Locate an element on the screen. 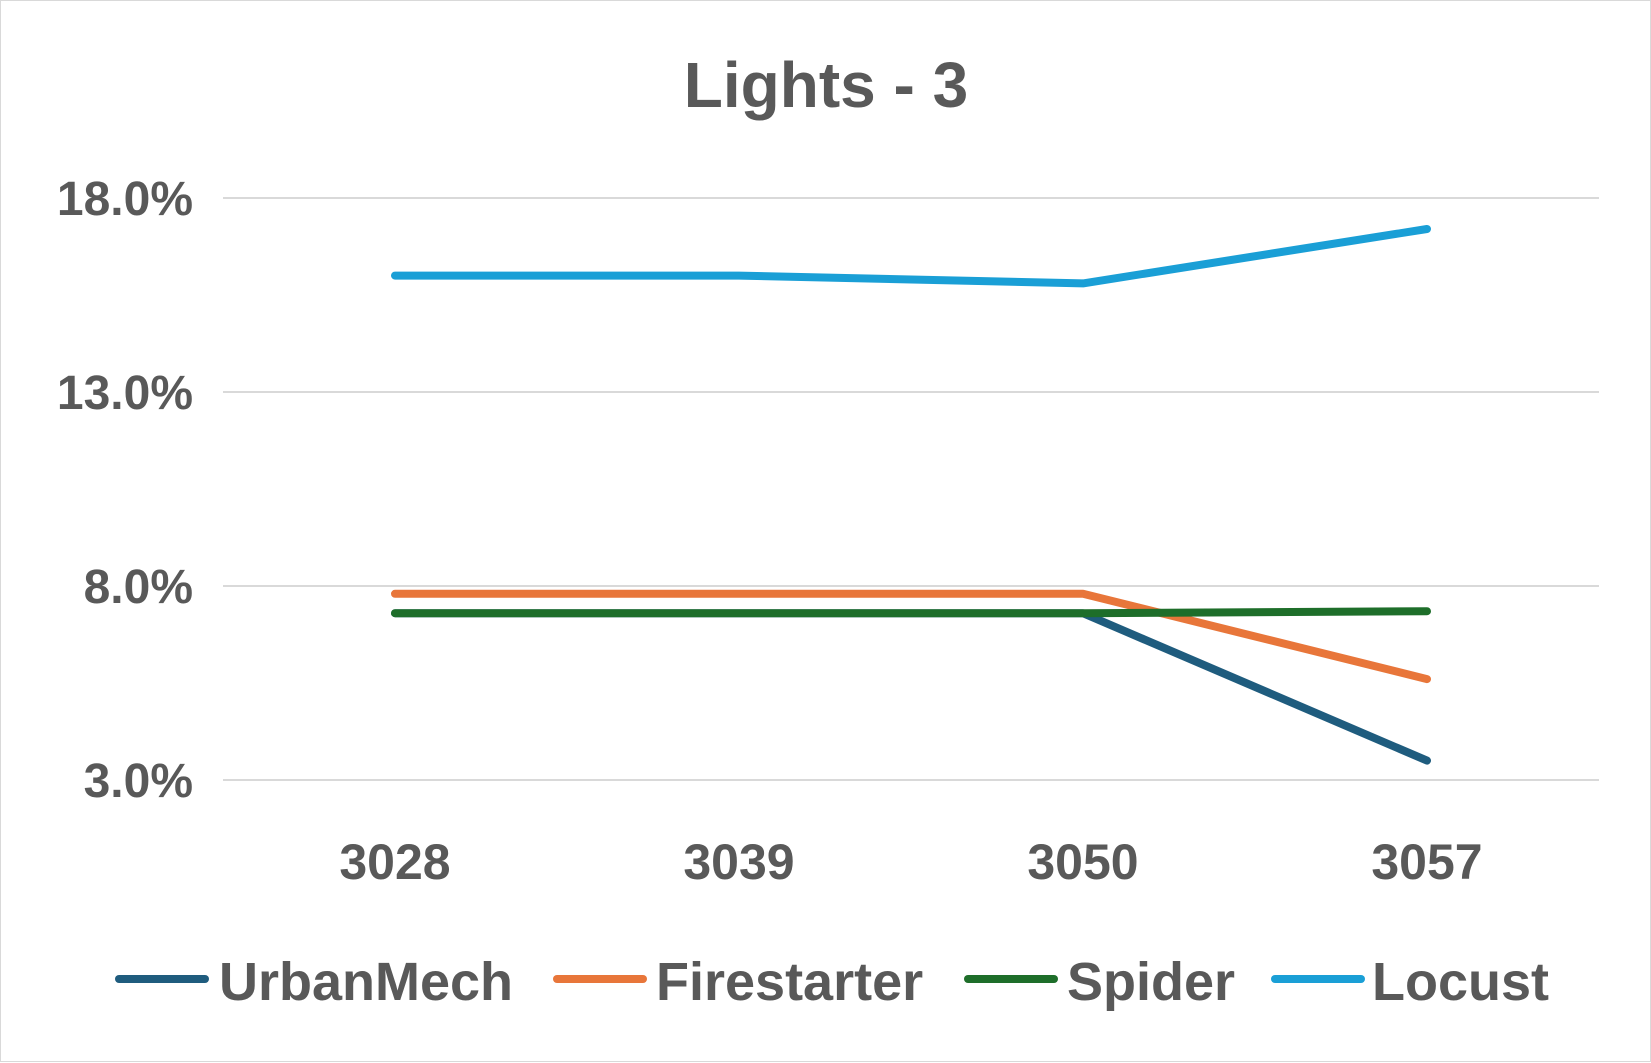 This screenshot has height=1063, width=1651. legend-label: Firestarter is located at coordinates (789, 982).